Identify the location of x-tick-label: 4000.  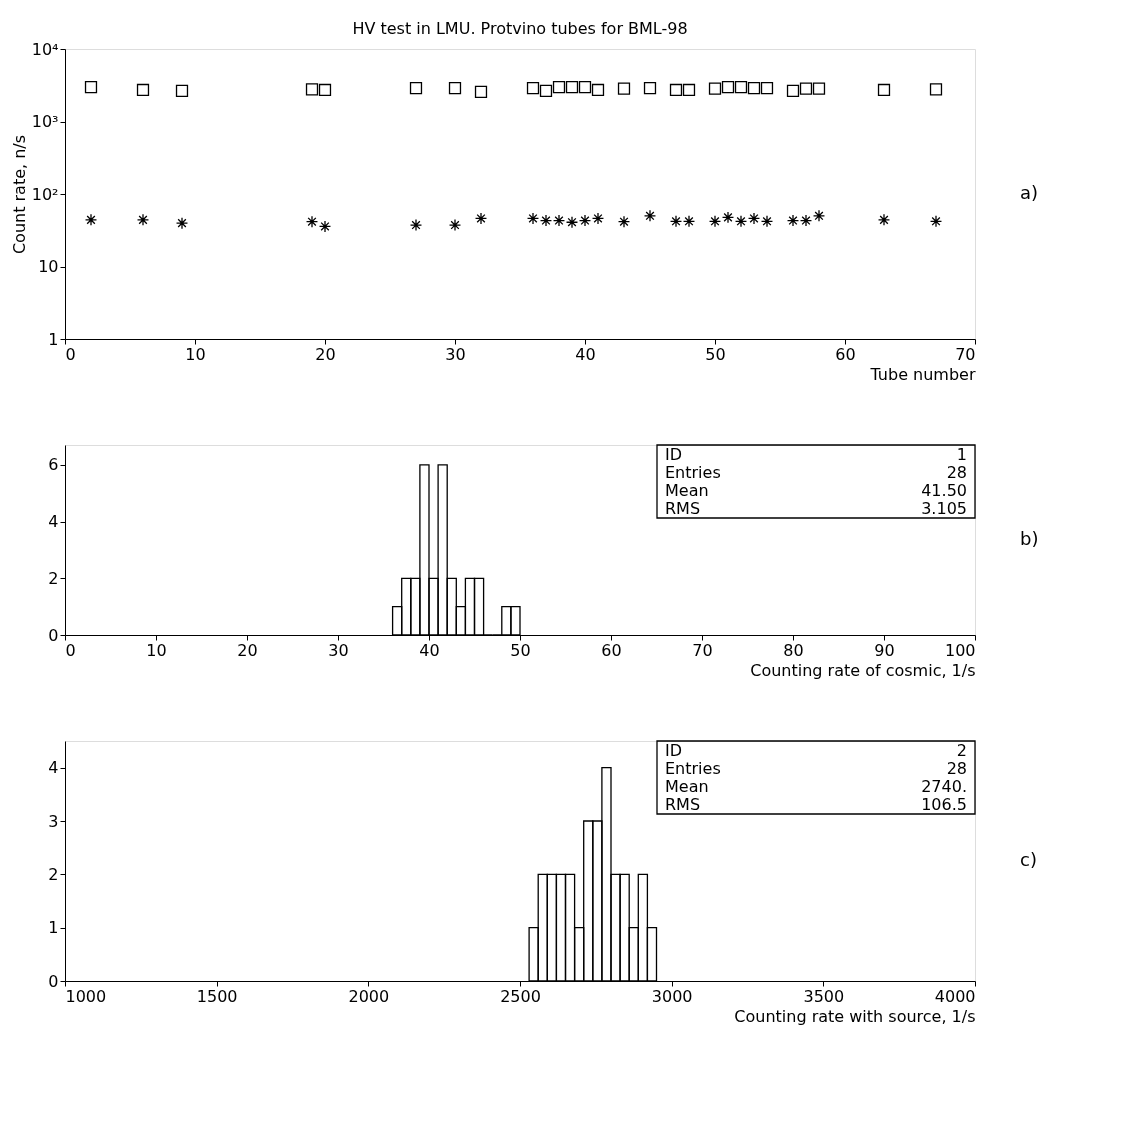
(955, 996).